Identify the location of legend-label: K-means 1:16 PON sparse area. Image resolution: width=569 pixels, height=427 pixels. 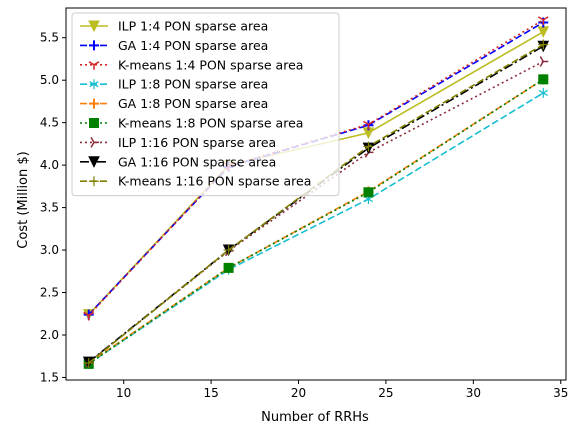
(214, 181).